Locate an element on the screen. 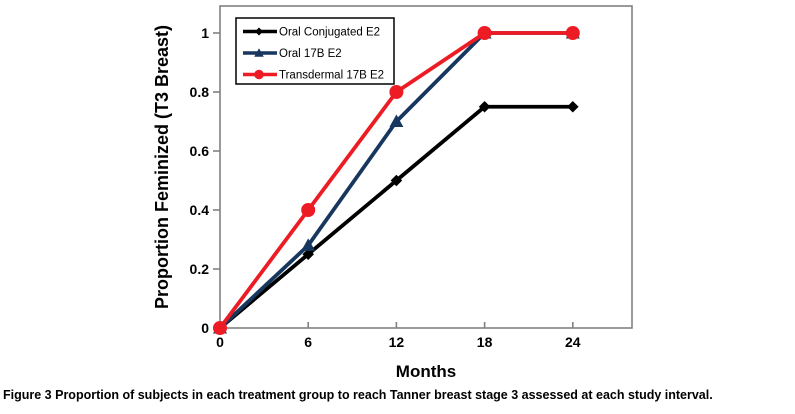 The height and width of the screenshot is (414, 795). data-point-oral-17b-e2-m12 is located at coordinates (396, 120).